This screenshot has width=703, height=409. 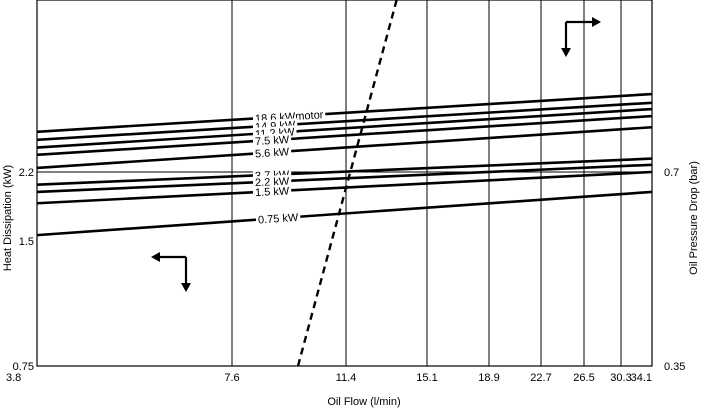 What do you see at coordinates (488, 378) in the screenshot?
I see `x-tick-label: 18.9` at bounding box center [488, 378].